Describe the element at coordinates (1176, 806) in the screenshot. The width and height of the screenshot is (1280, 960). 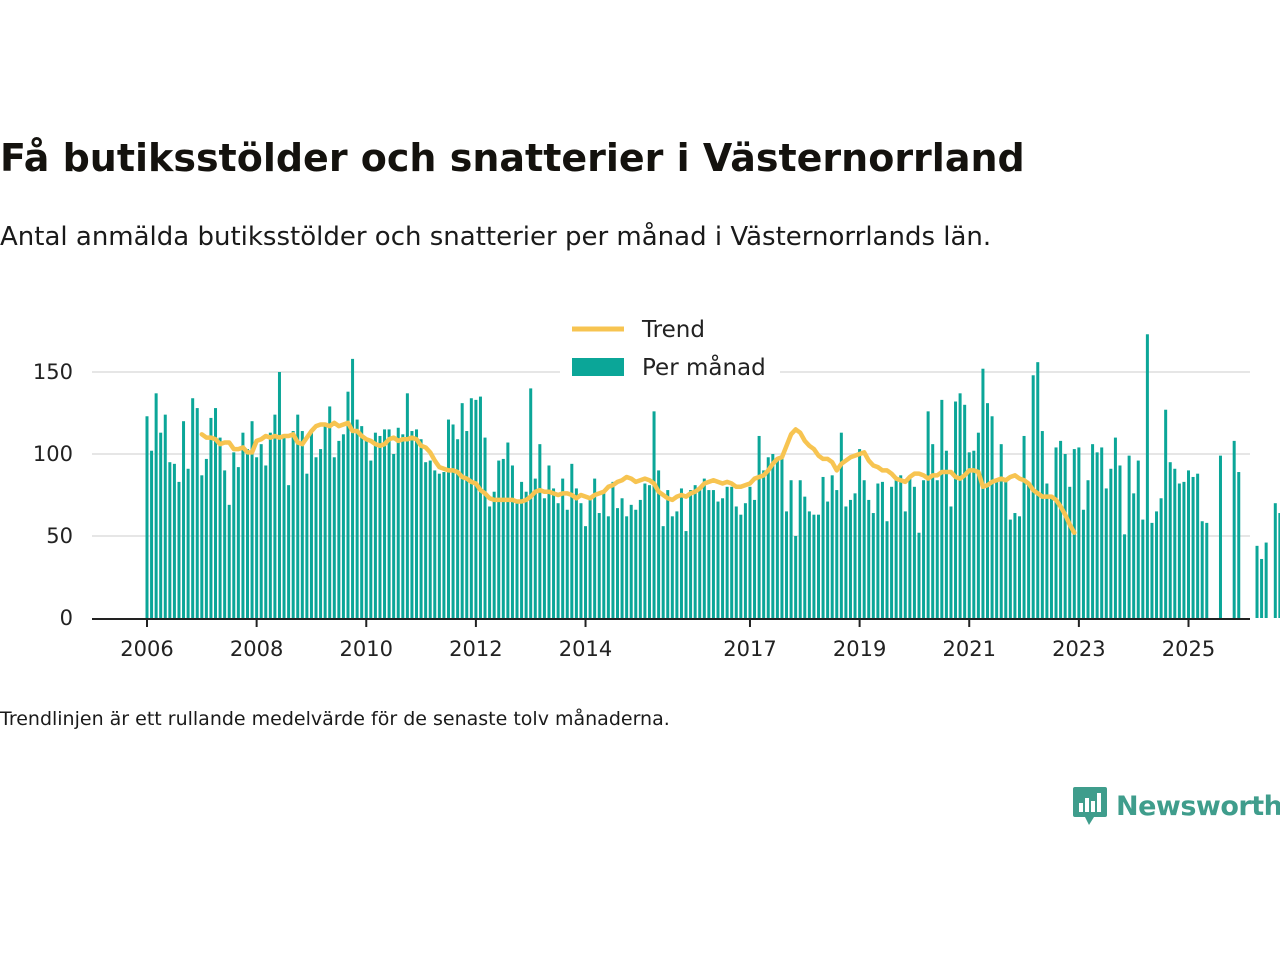
I see `brand-logo: Newsworthy` at that location.